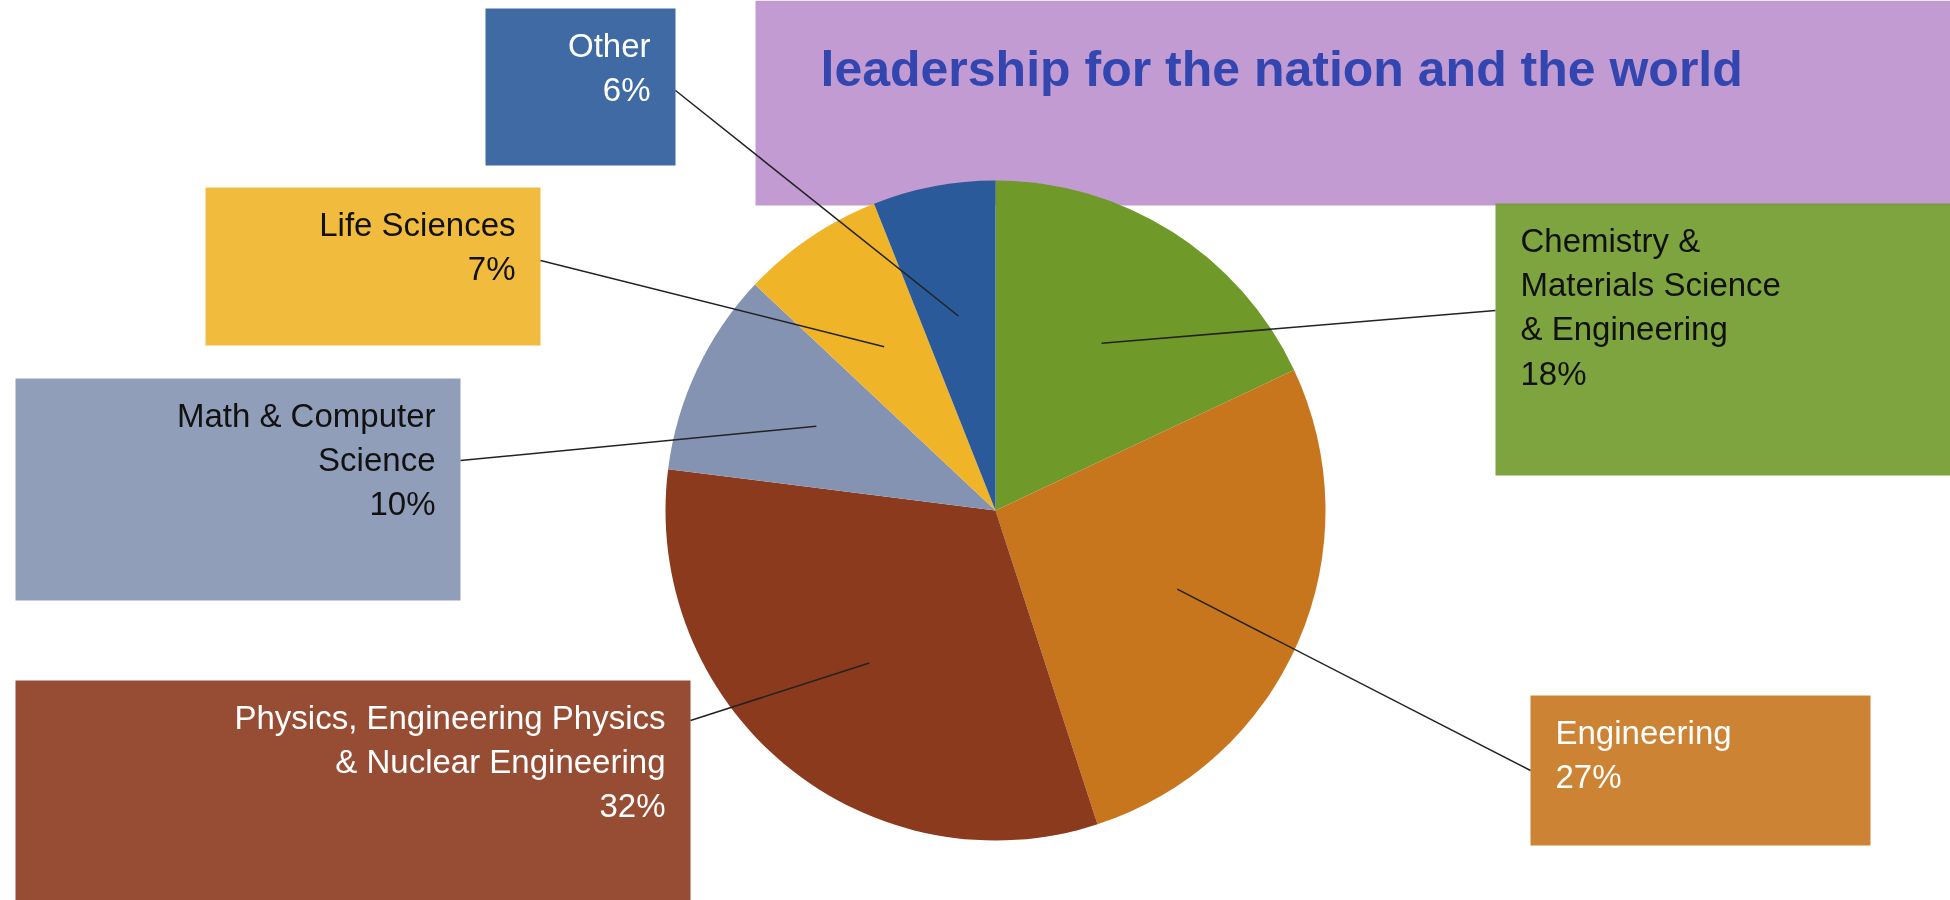 The height and width of the screenshot is (900, 1950). Describe the element at coordinates (1281, 68) in the screenshot. I see `chart-title: leadership for the nation and the world` at that location.